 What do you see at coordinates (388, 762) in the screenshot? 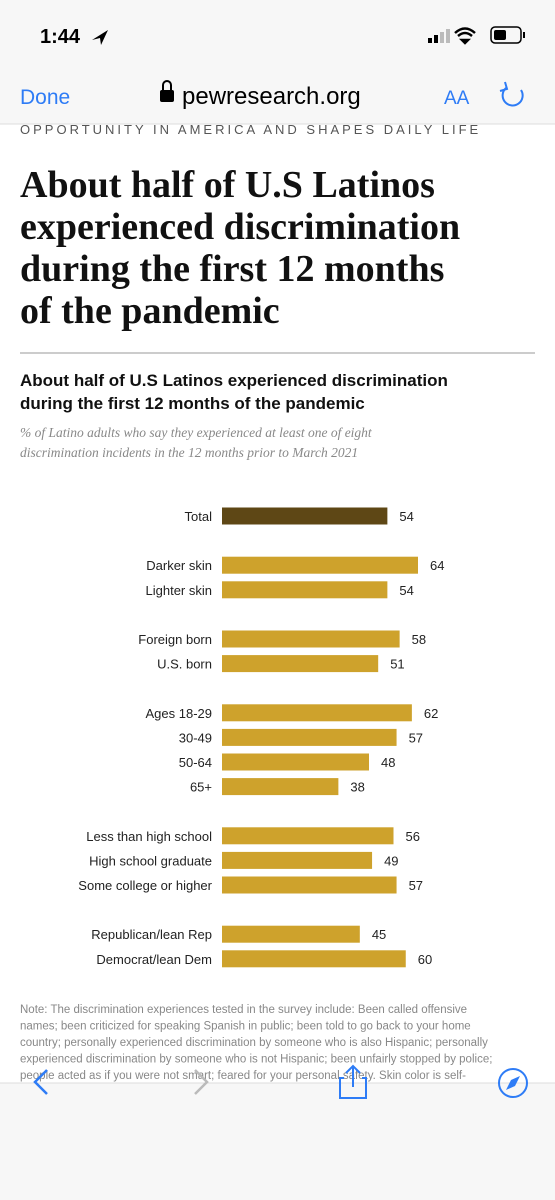
I see `value-label: 48` at bounding box center [388, 762].